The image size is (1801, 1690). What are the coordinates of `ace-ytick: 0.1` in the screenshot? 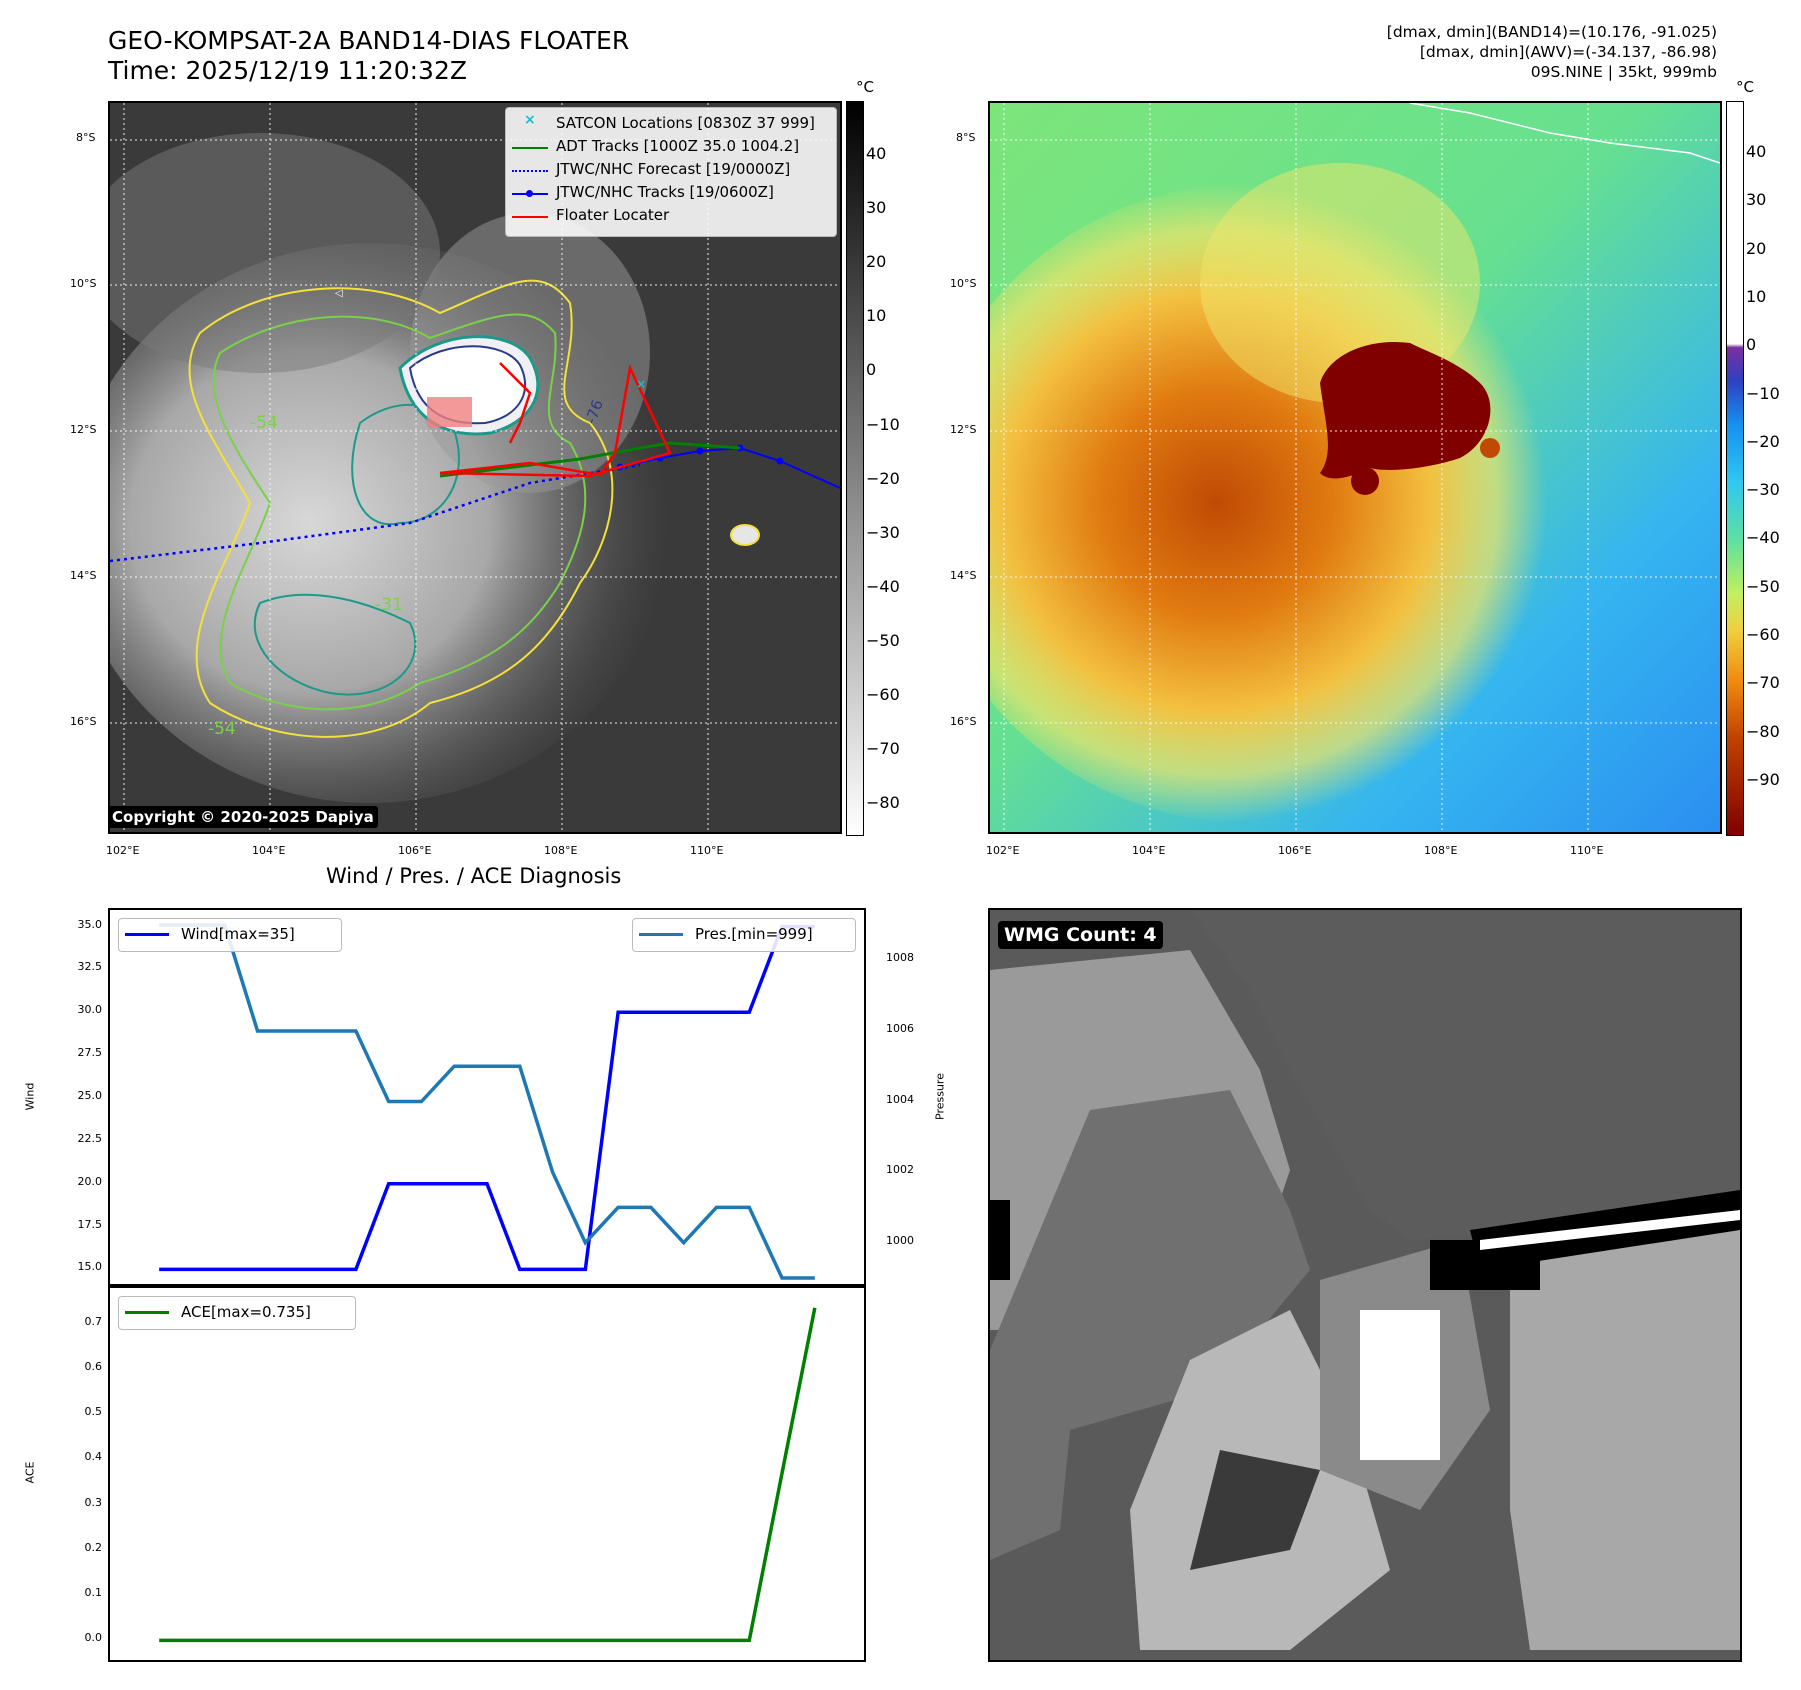 It's located at (93, 1593).